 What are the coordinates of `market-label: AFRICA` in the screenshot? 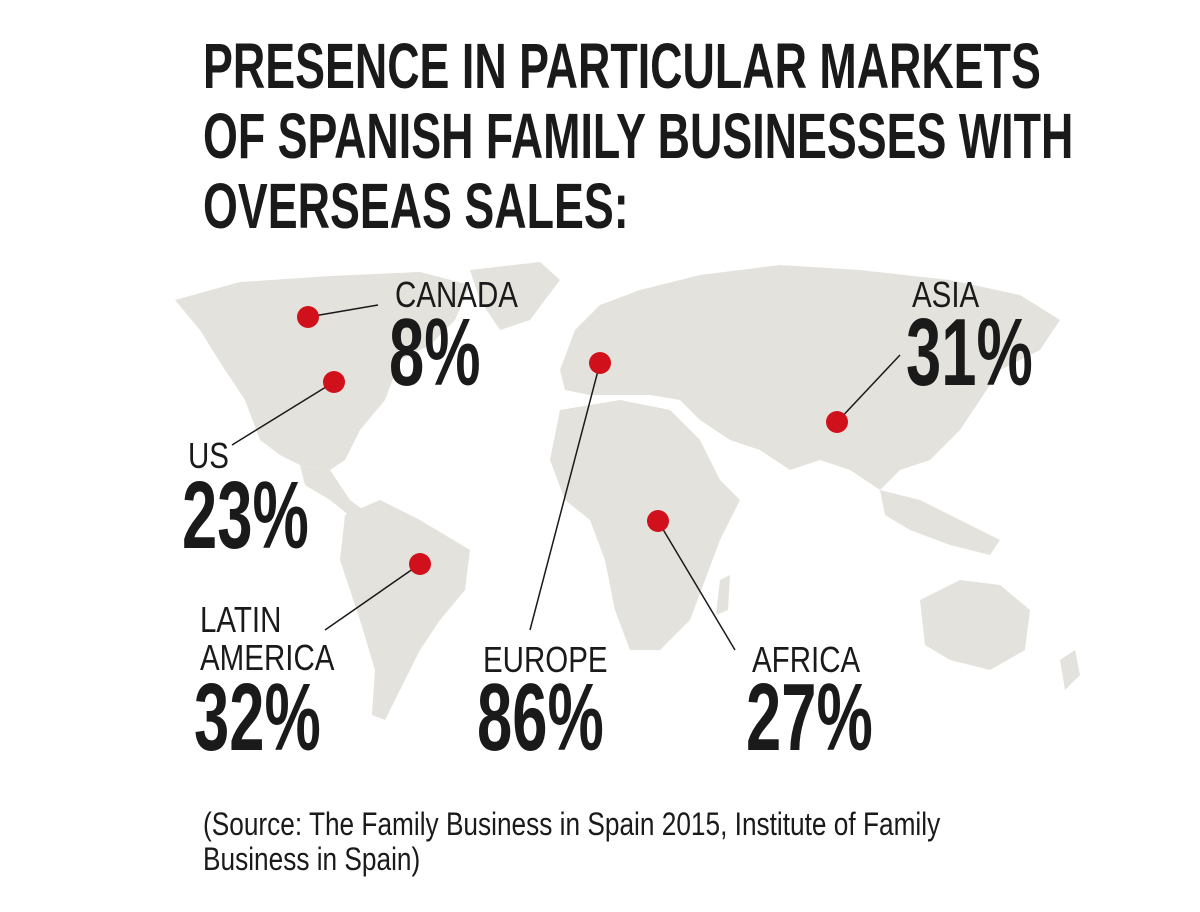 It's located at (806, 659).